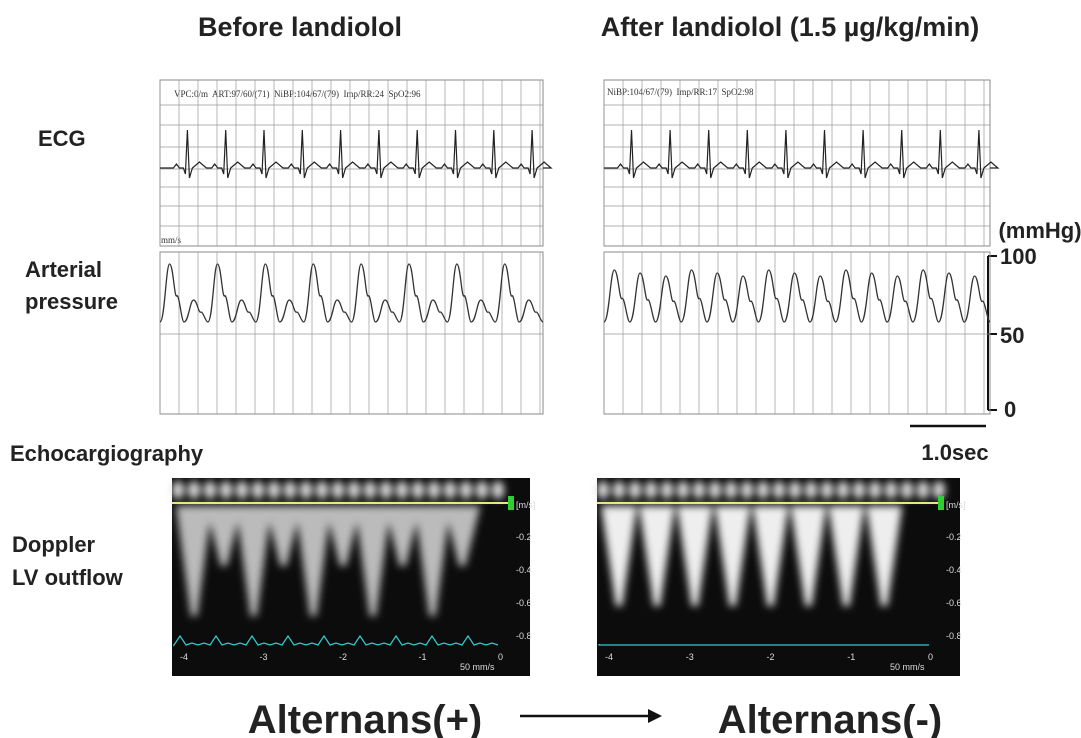  I want to click on row-label: Doppler, so click(54, 544).